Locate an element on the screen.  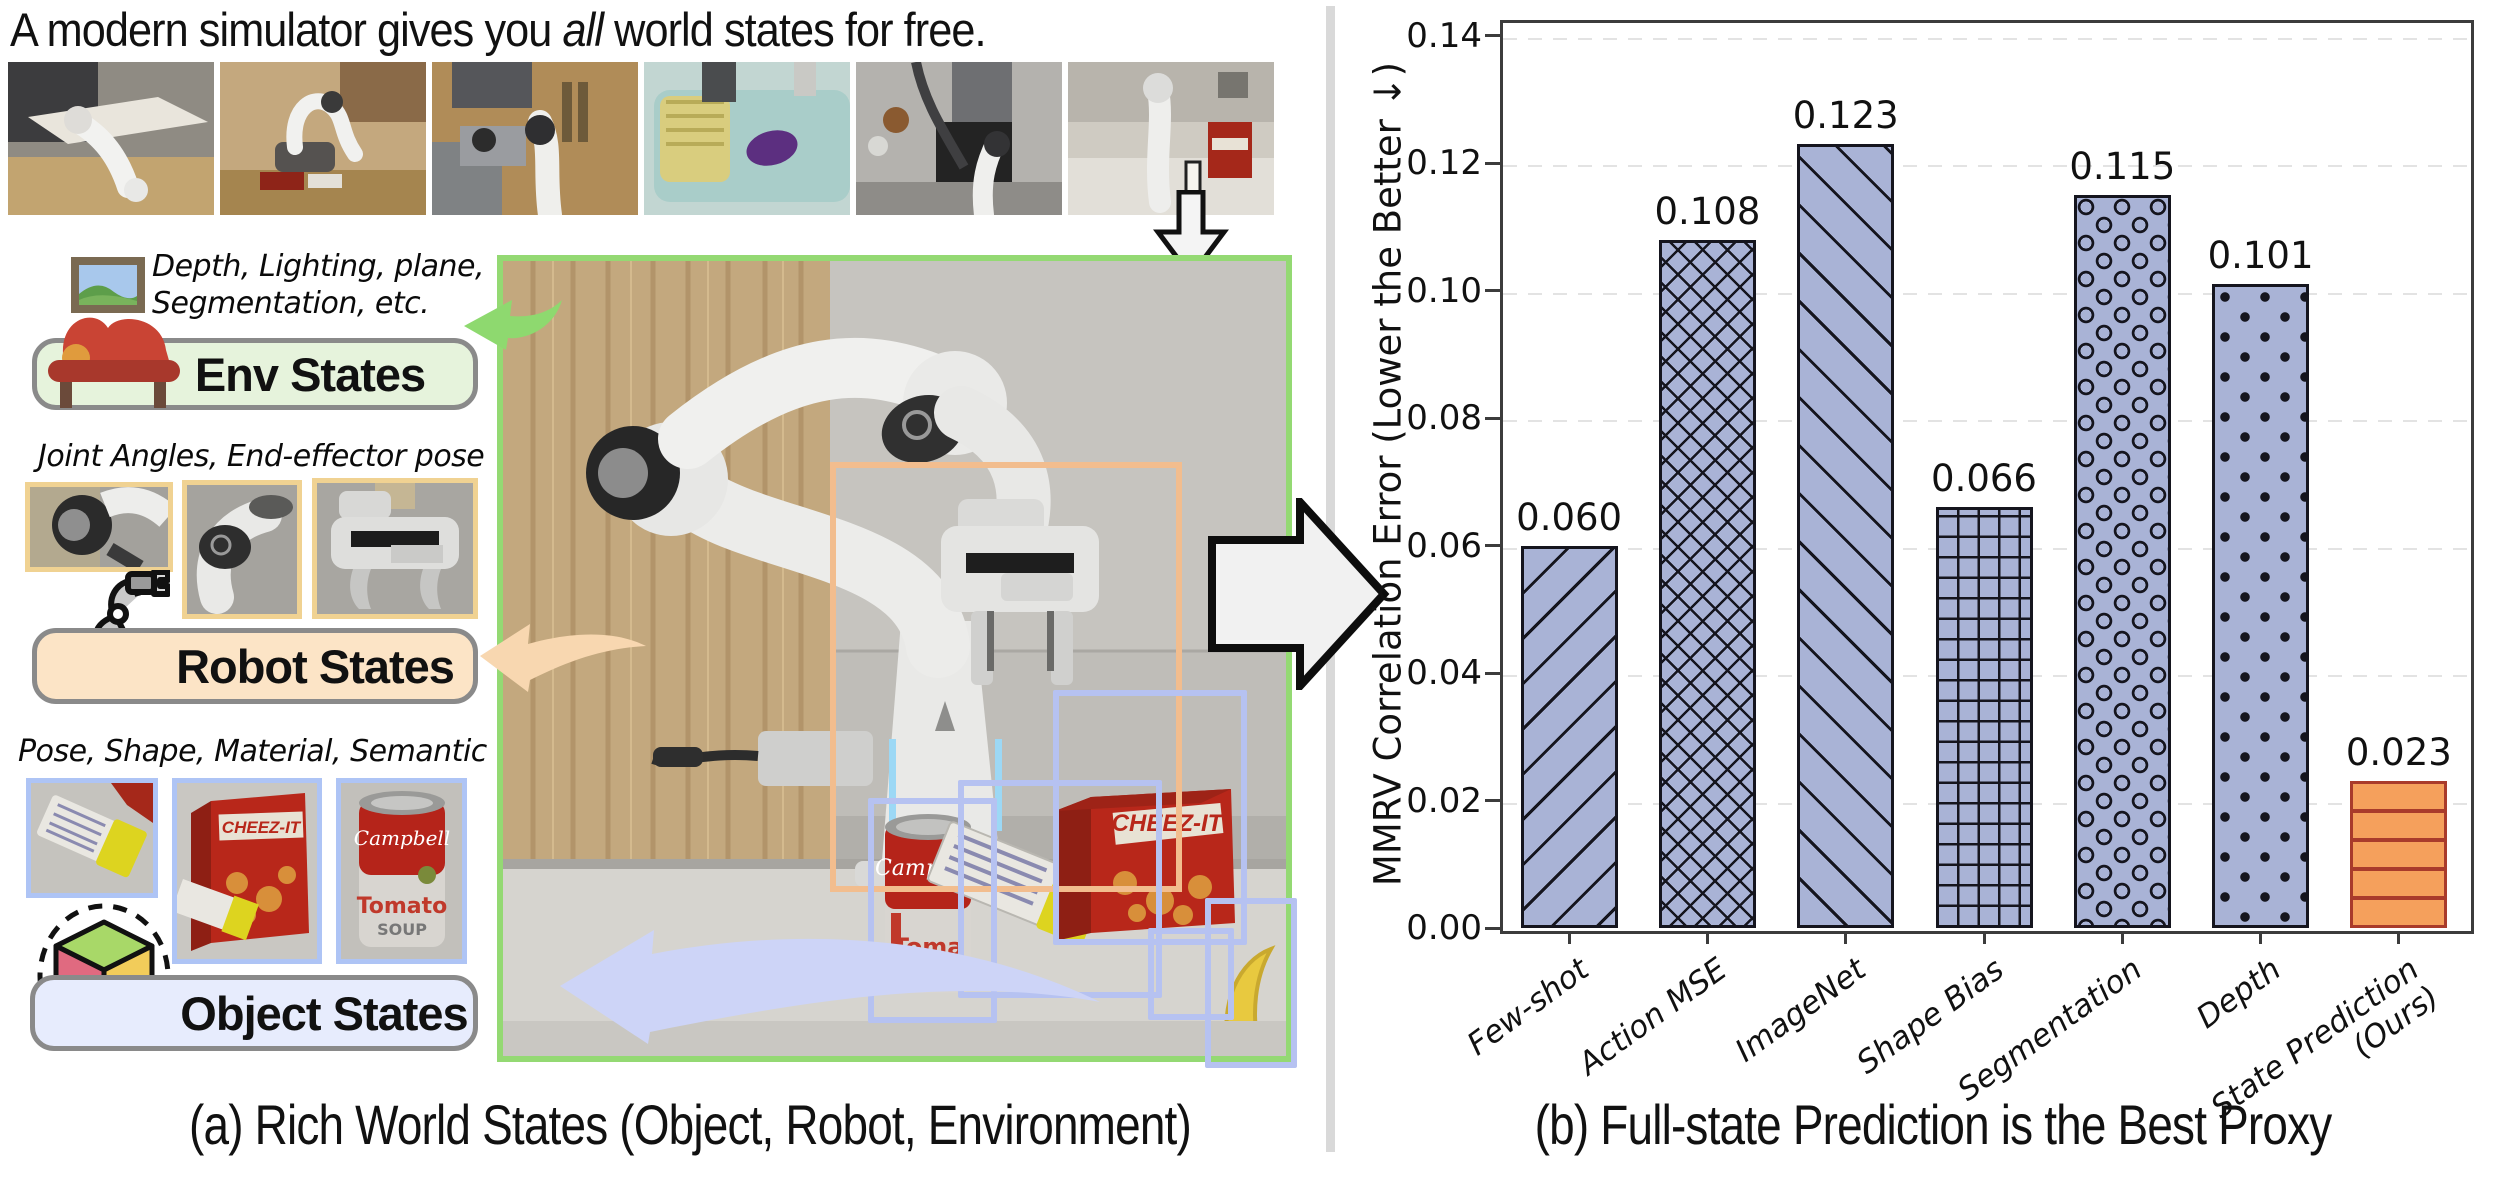
y-tick-label: 0.08 is located at coordinates (1444, 418).